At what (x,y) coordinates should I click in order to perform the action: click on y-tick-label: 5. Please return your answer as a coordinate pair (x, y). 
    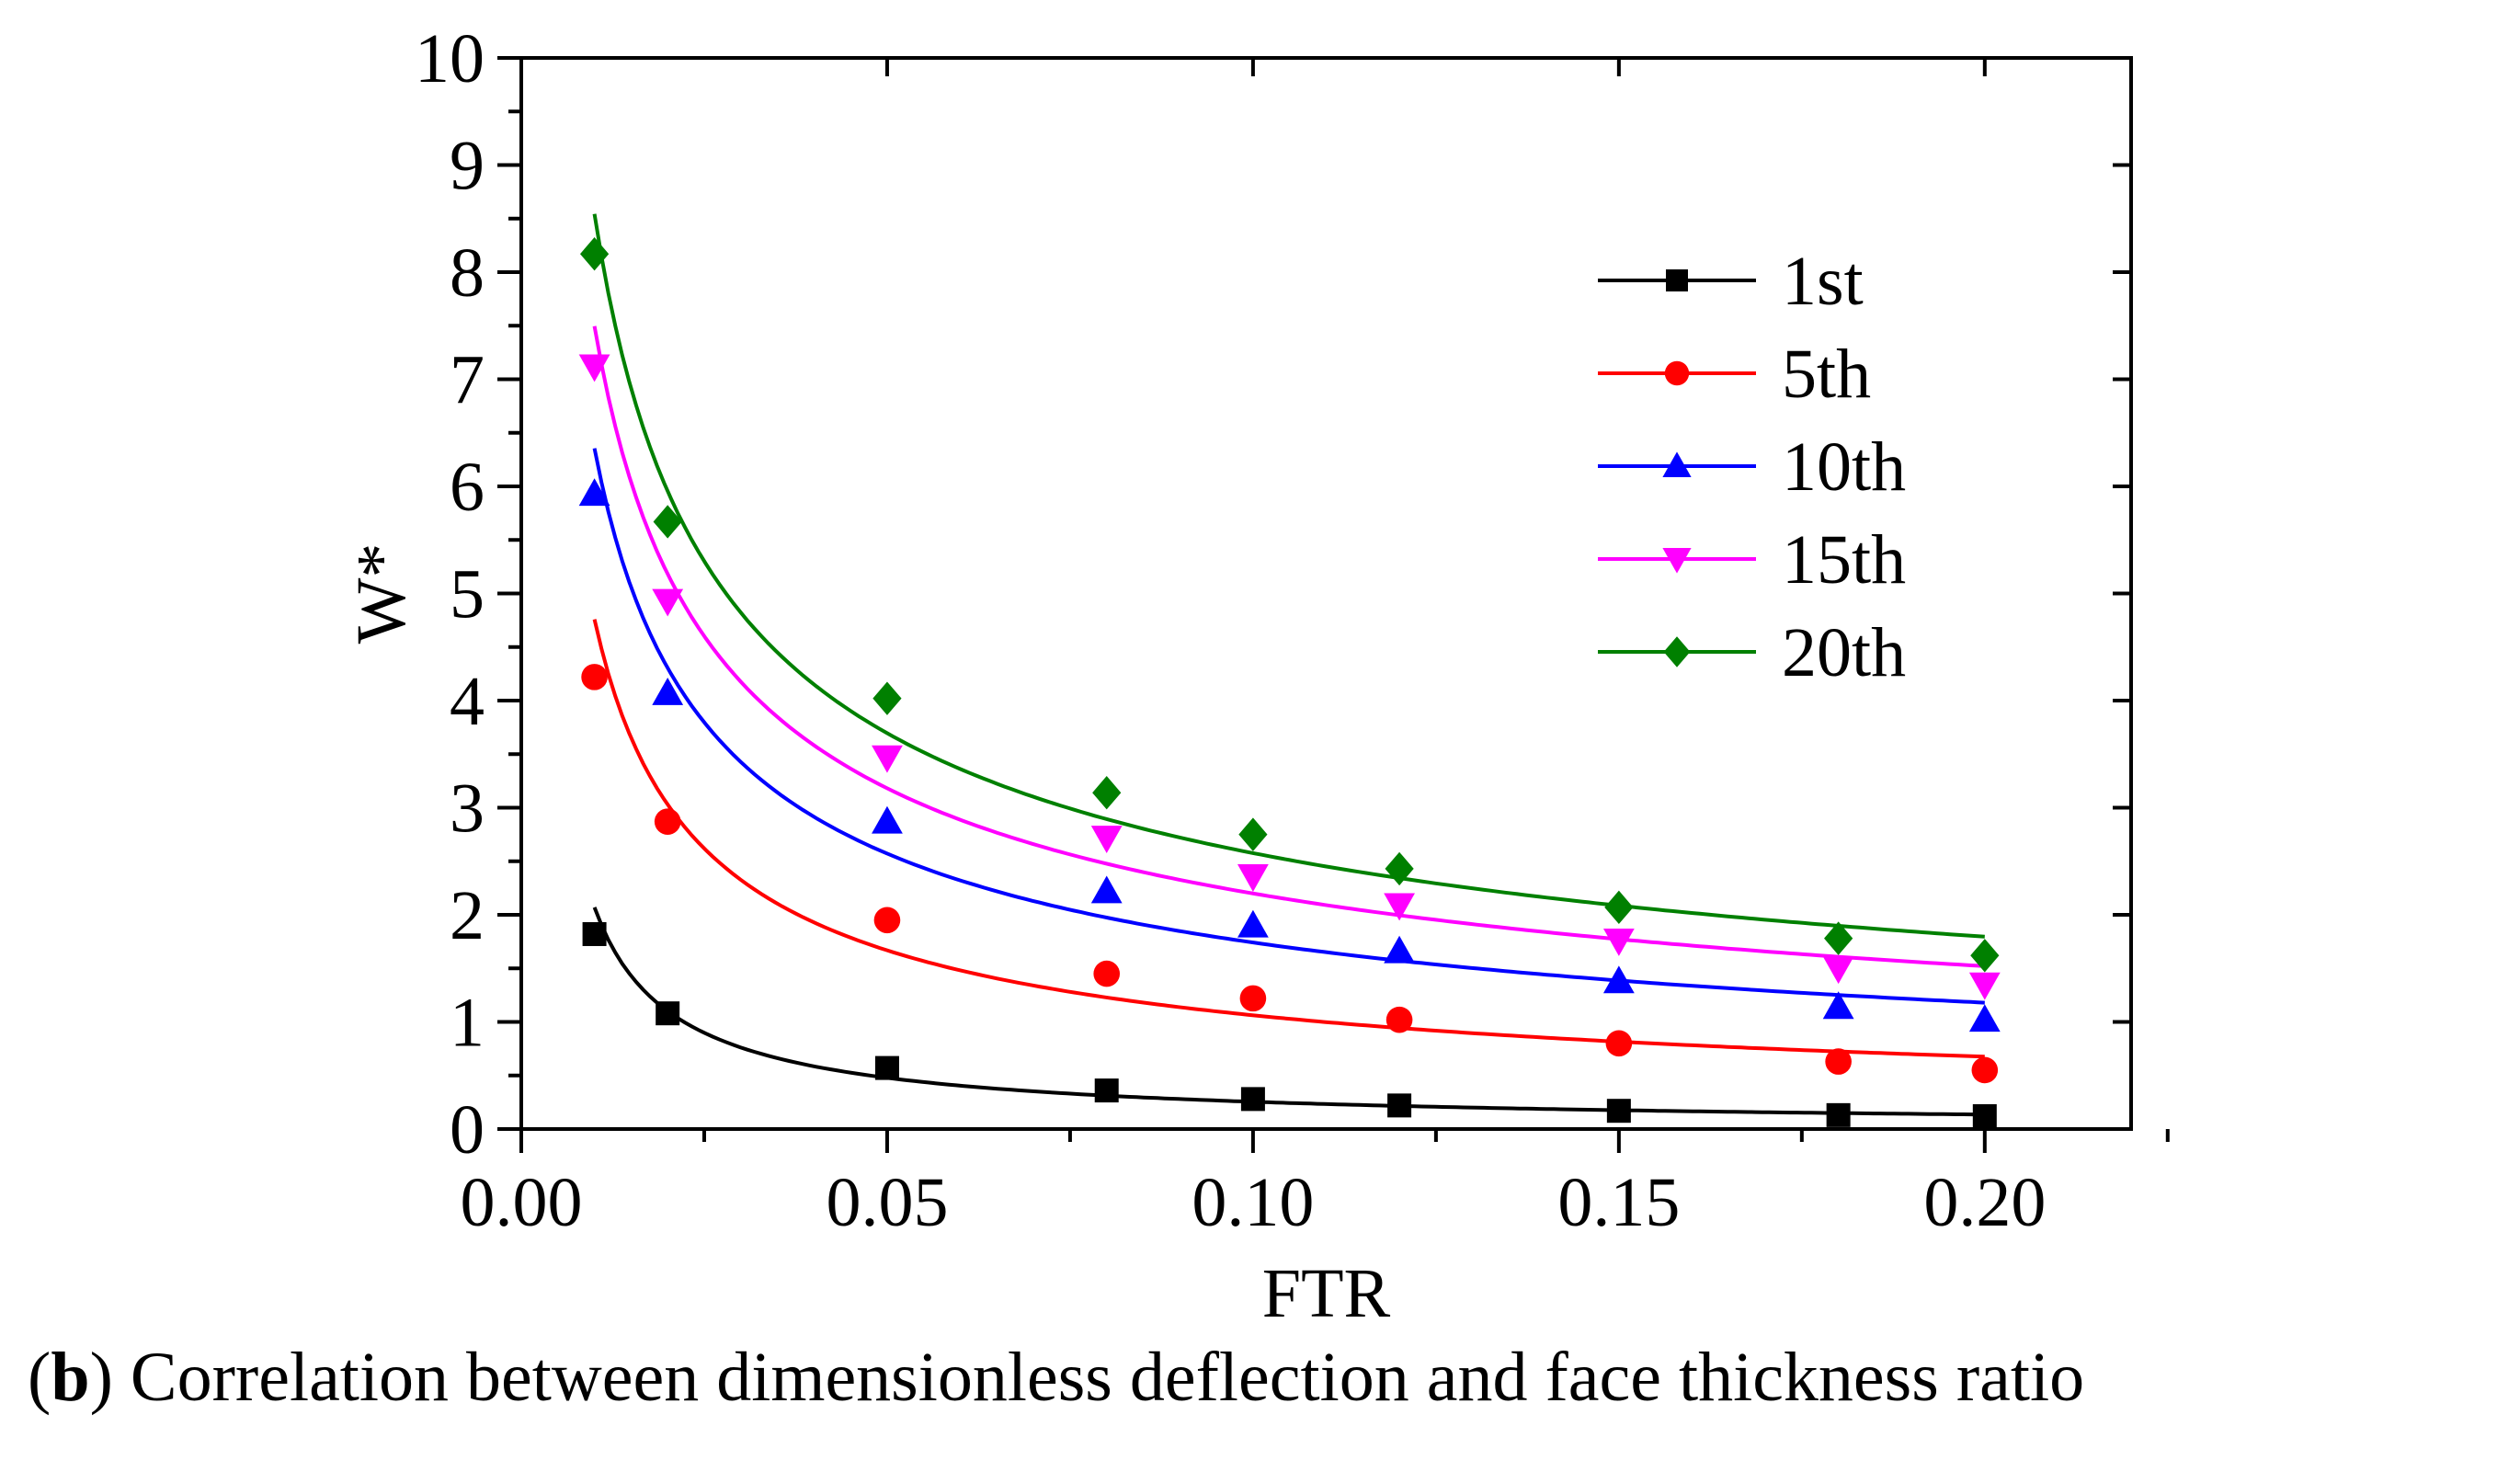
    Looking at the image, I should click on (467, 594).